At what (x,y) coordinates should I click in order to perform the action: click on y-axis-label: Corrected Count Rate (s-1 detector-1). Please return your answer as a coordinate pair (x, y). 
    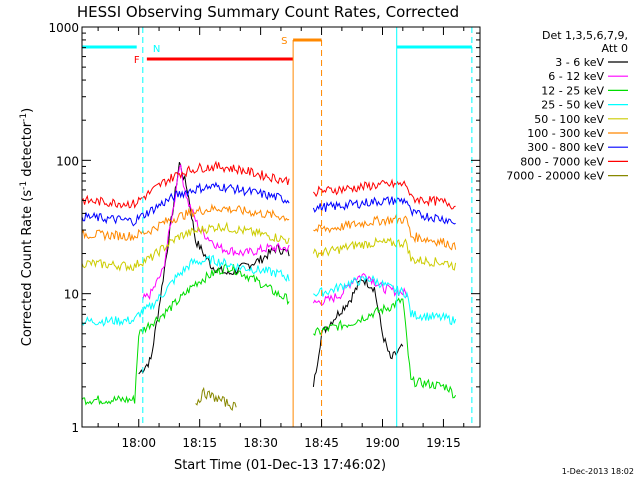
    Looking at the image, I should click on (27, 227).